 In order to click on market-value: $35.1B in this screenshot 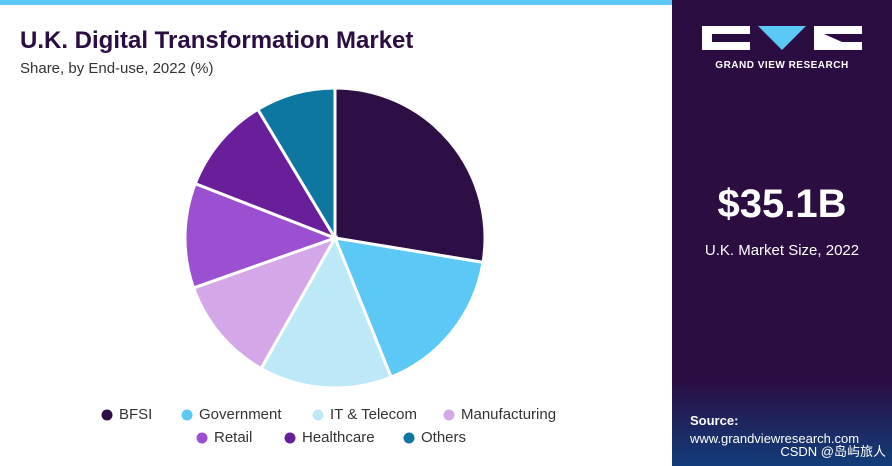, I will do `click(782, 204)`.